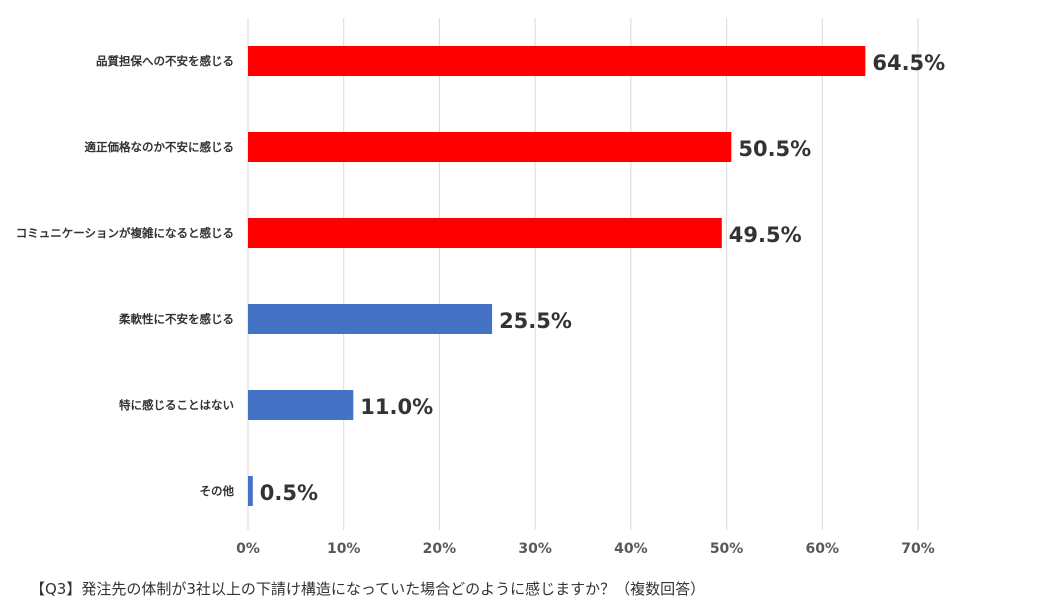 Image resolution: width=1050 pixels, height=614 pixels. I want to click on x-tick-label: 50%, so click(727, 549).